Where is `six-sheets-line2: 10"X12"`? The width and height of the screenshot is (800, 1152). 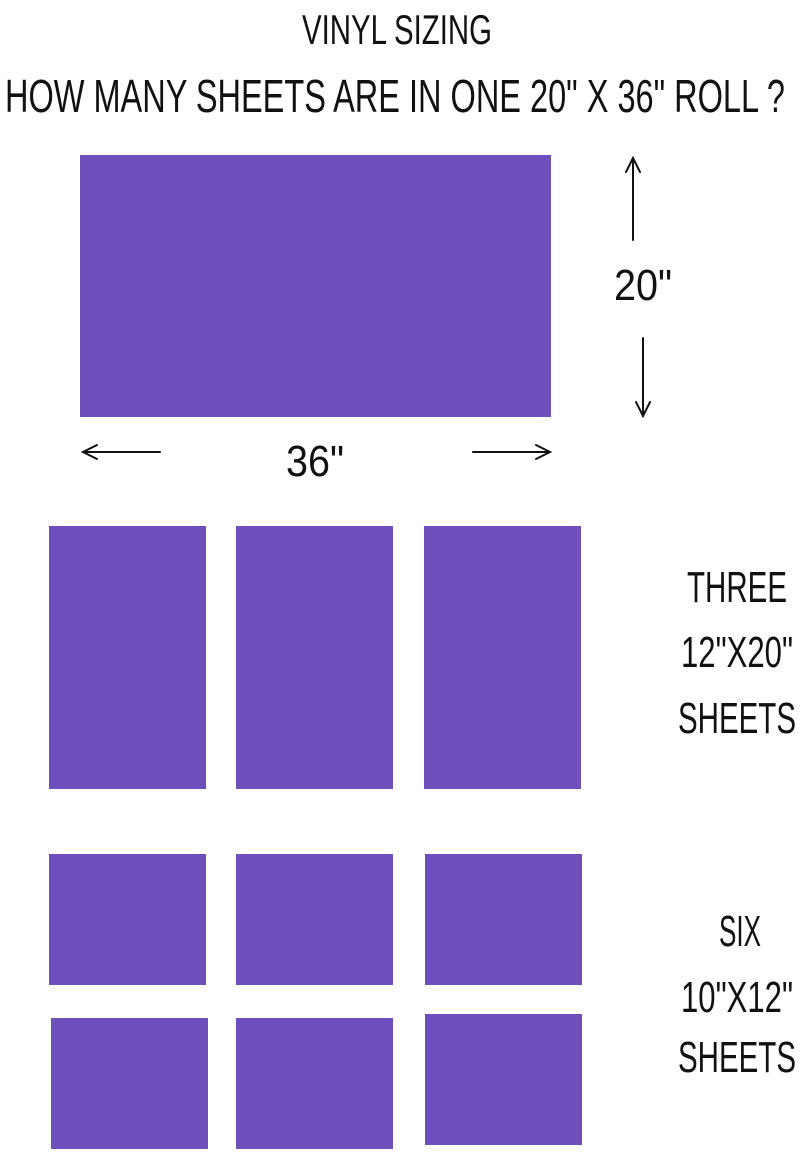 six-sheets-line2: 10"X12" is located at coordinates (737, 997).